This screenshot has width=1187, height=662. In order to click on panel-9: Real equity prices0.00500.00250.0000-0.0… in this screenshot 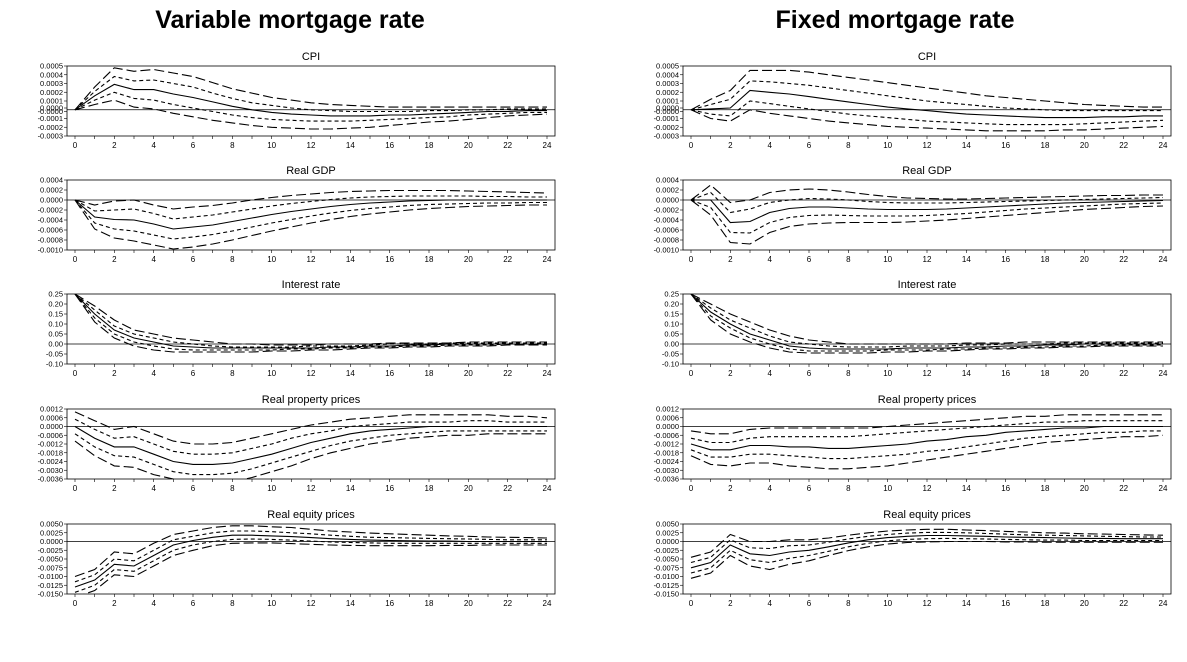, I will do `click(913, 558)`.